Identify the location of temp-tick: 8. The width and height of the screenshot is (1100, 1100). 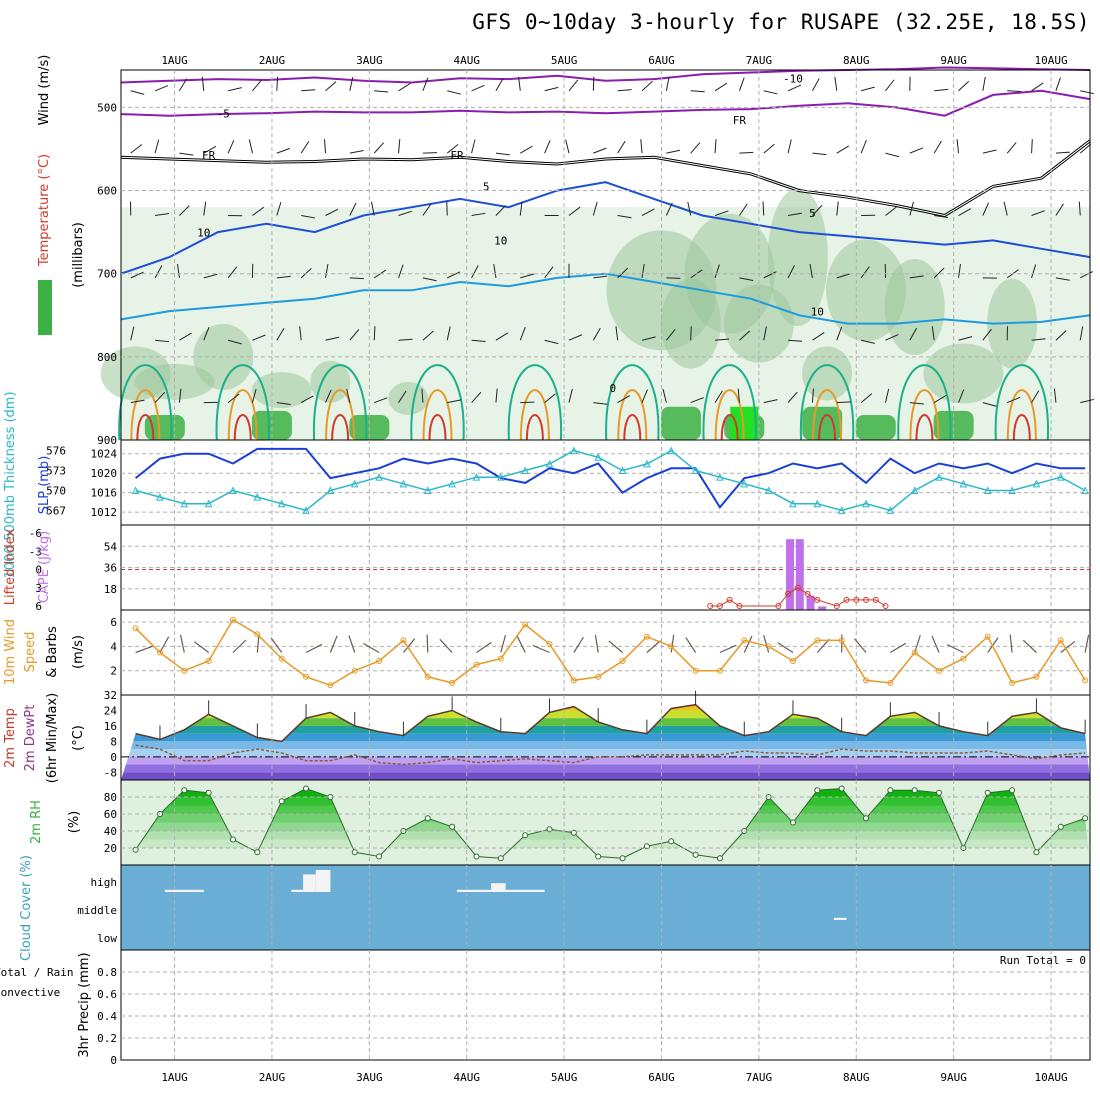
(113, 741).